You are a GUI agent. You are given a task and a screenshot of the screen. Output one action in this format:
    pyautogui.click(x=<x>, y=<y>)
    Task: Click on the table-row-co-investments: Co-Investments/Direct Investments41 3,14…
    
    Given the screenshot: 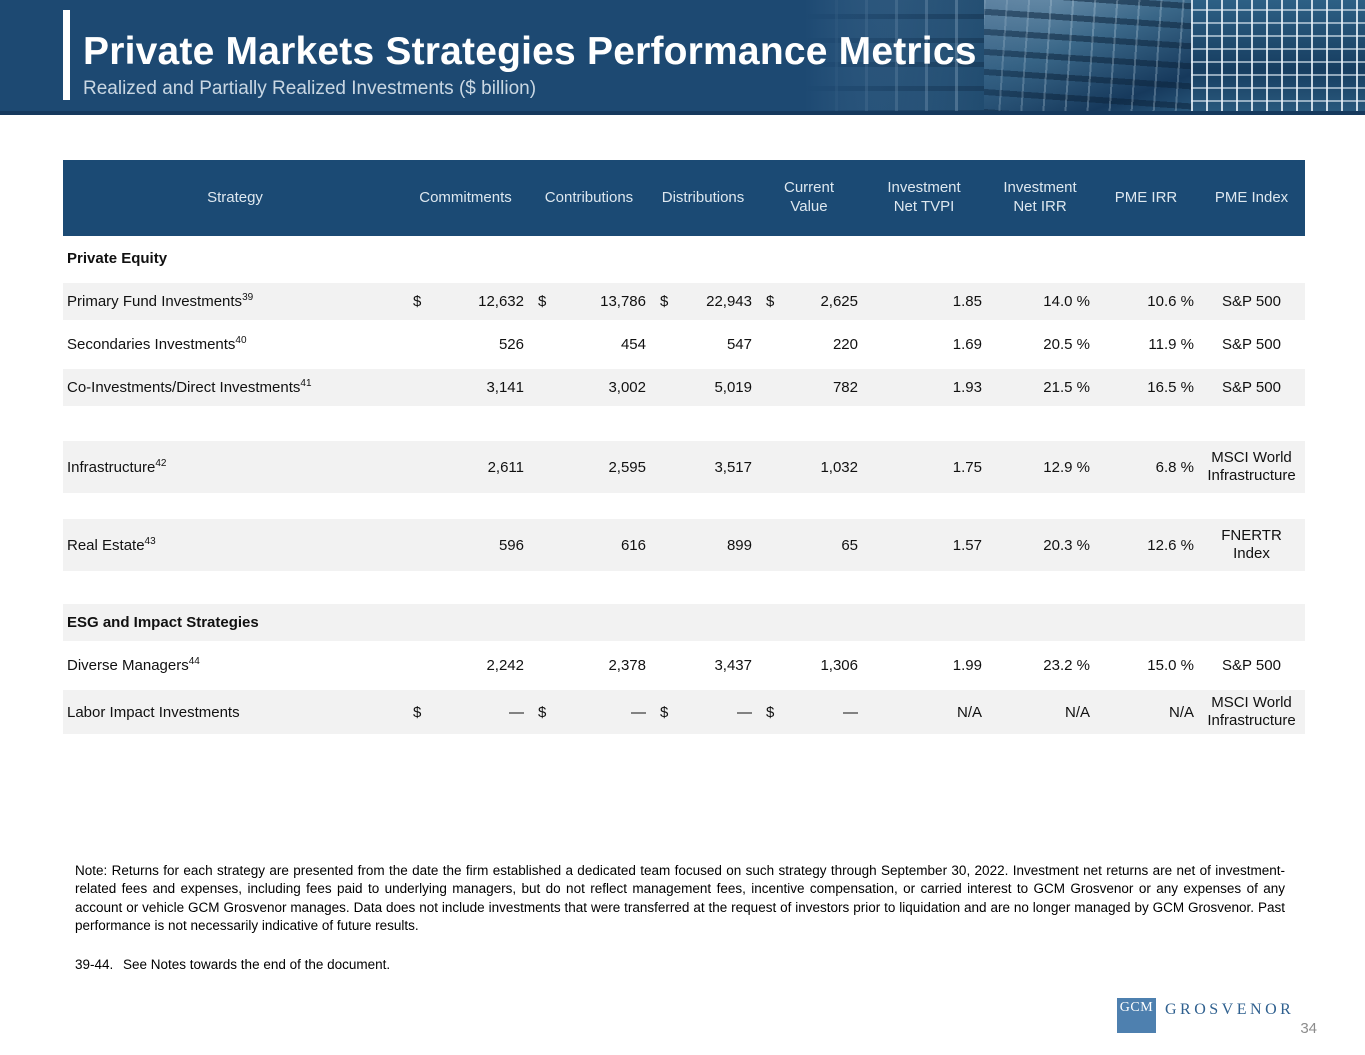 What is the action you would take?
    pyautogui.click(x=684, y=387)
    